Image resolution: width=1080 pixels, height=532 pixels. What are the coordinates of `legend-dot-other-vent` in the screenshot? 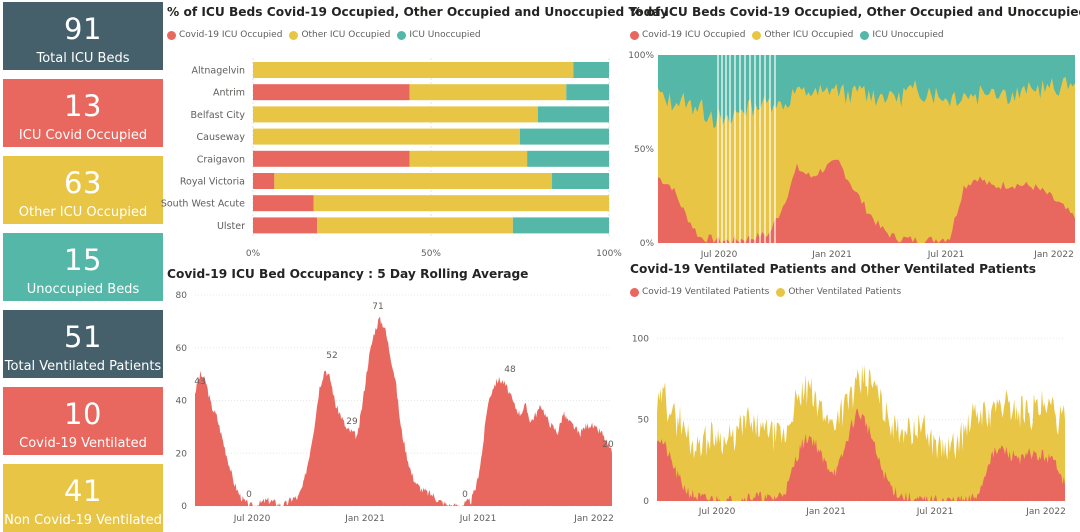 It's located at (781, 292).